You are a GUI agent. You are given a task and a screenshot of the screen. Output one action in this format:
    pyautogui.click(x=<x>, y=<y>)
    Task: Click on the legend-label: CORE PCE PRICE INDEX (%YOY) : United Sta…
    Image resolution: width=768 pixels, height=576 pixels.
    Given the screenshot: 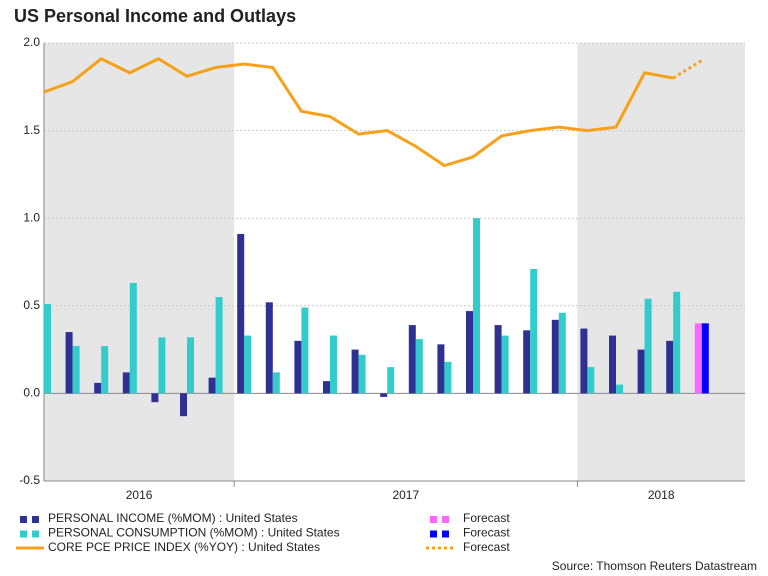 What is the action you would take?
    pyautogui.click(x=184, y=547)
    